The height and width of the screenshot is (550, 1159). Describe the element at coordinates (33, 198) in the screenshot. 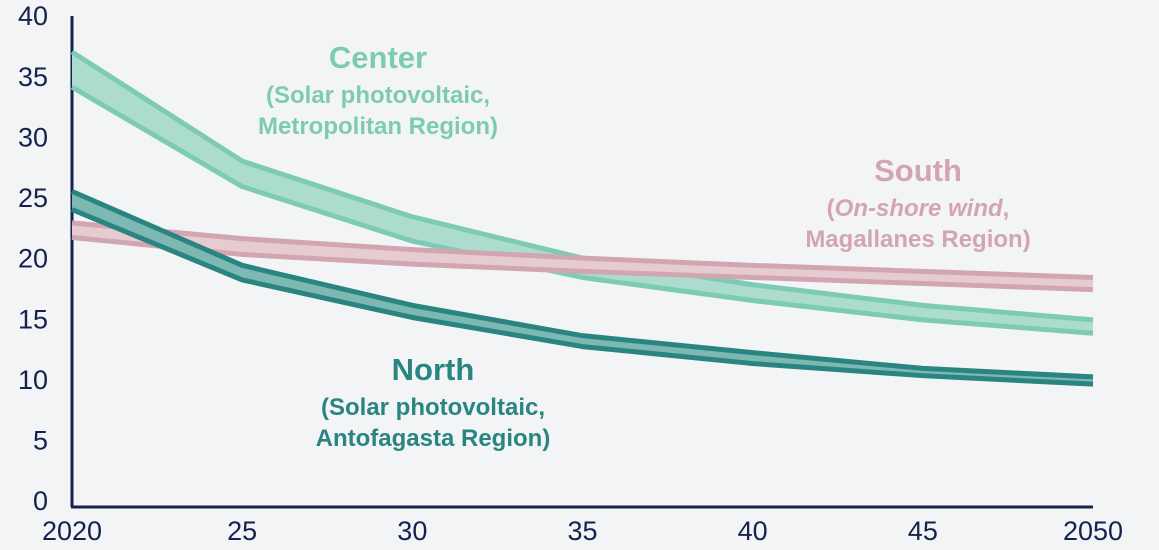

I see `y-tick-label: 25` at that location.